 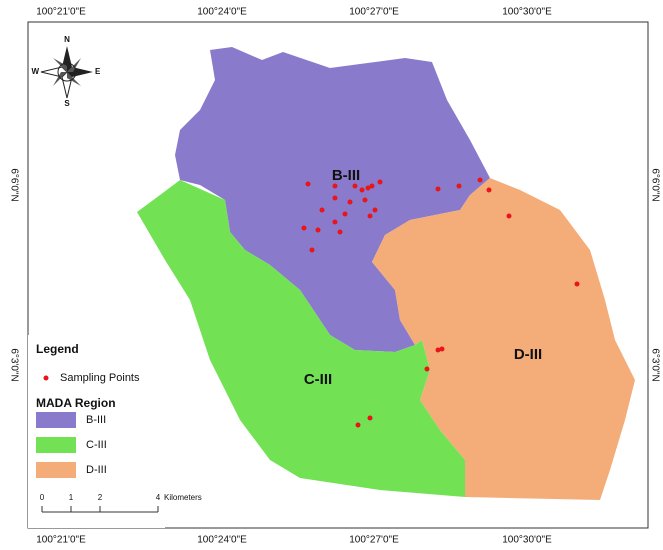 What do you see at coordinates (318, 379) in the screenshot?
I see `region-label: C-III` at bounding box center [318, 379].